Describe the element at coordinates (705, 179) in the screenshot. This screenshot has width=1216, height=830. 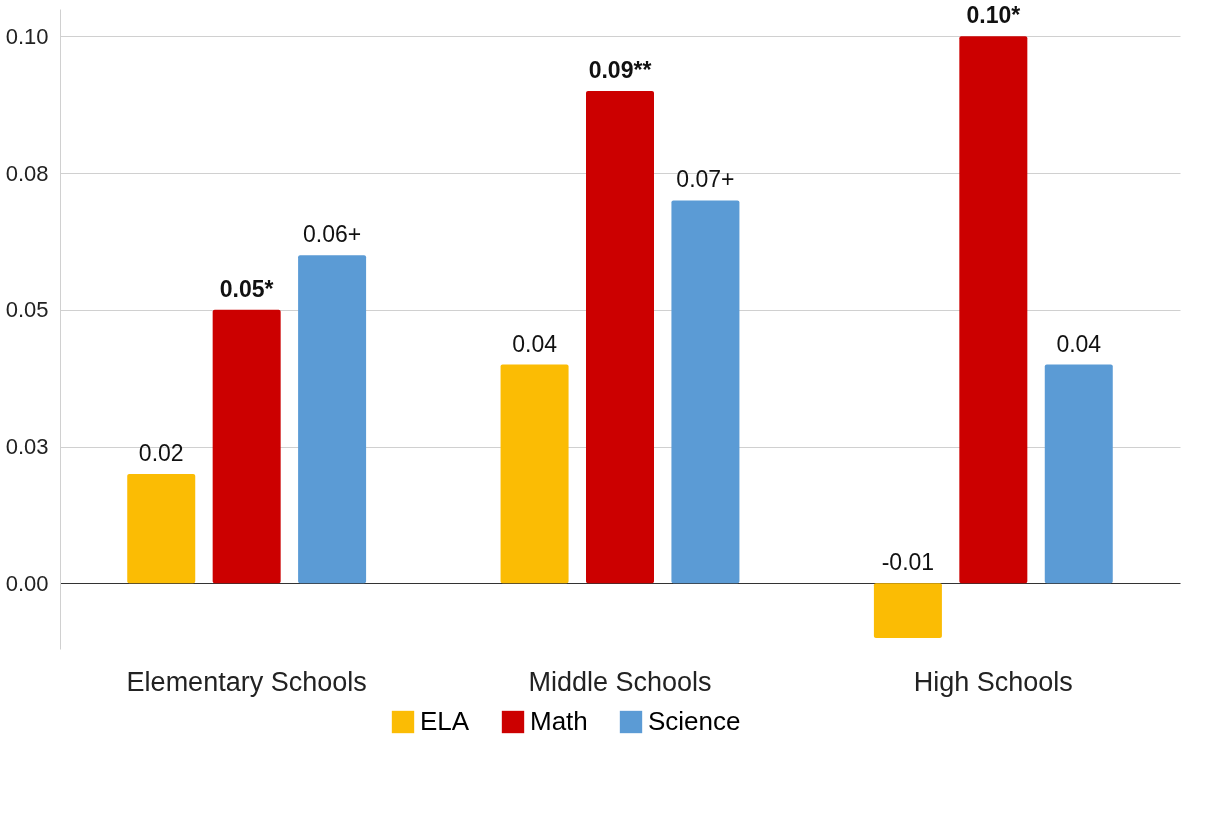
I see `data-label: 0.07+` at that location.